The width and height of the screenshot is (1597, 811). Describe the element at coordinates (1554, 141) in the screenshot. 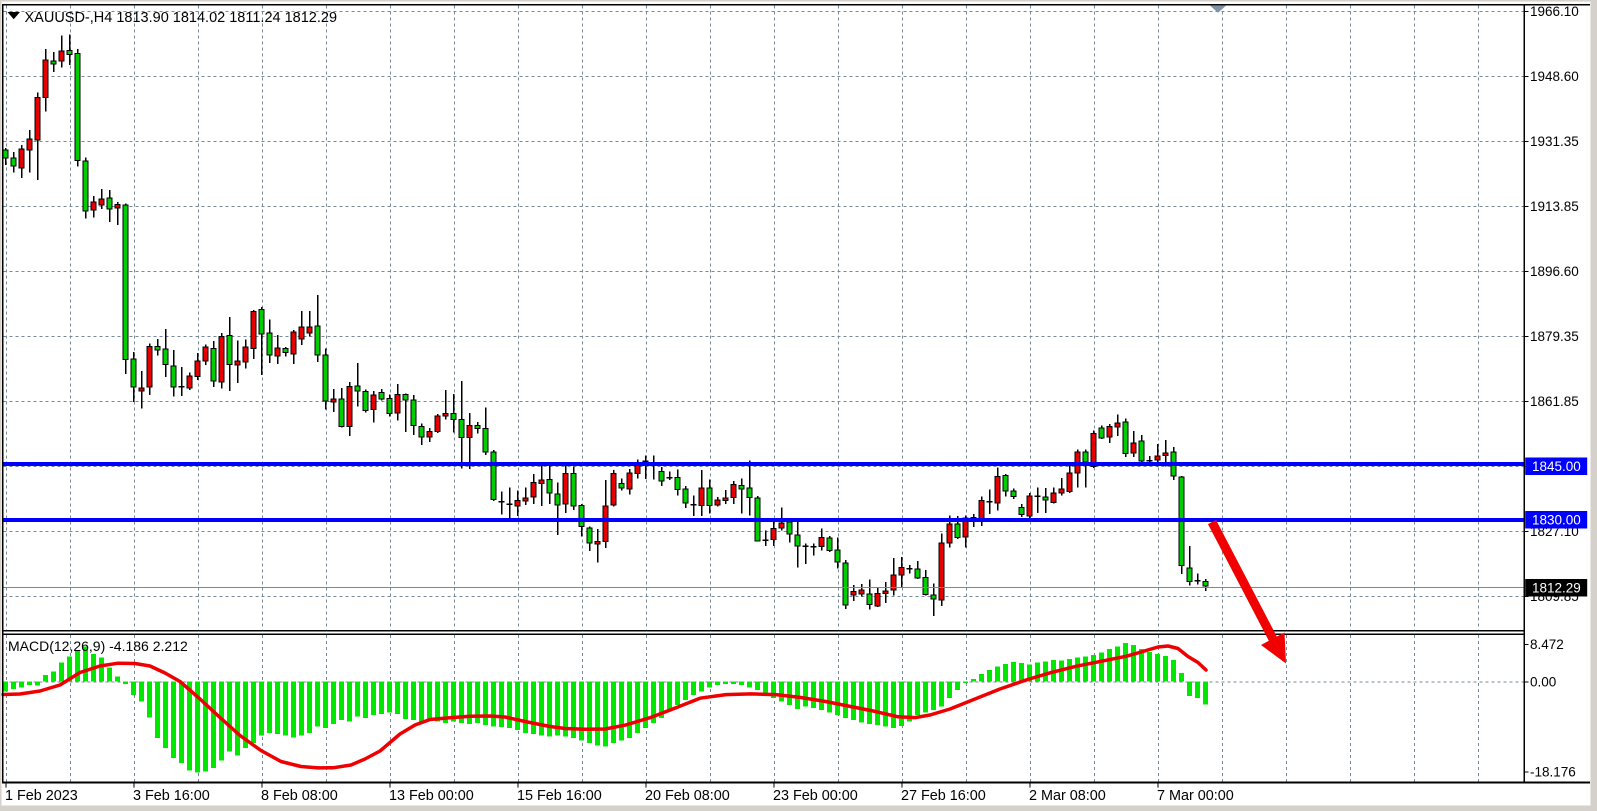

I see `svg-text: 1931.35` at that location.